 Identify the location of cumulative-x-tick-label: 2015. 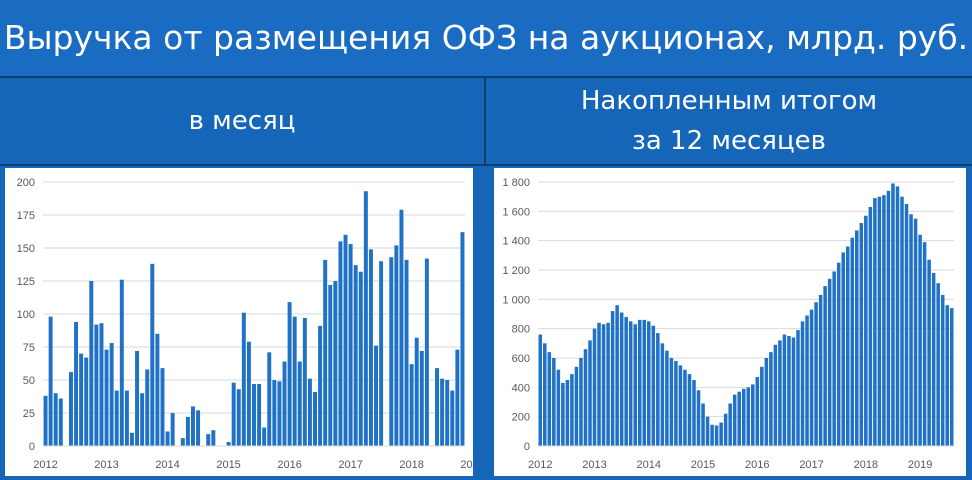
(703, 465).